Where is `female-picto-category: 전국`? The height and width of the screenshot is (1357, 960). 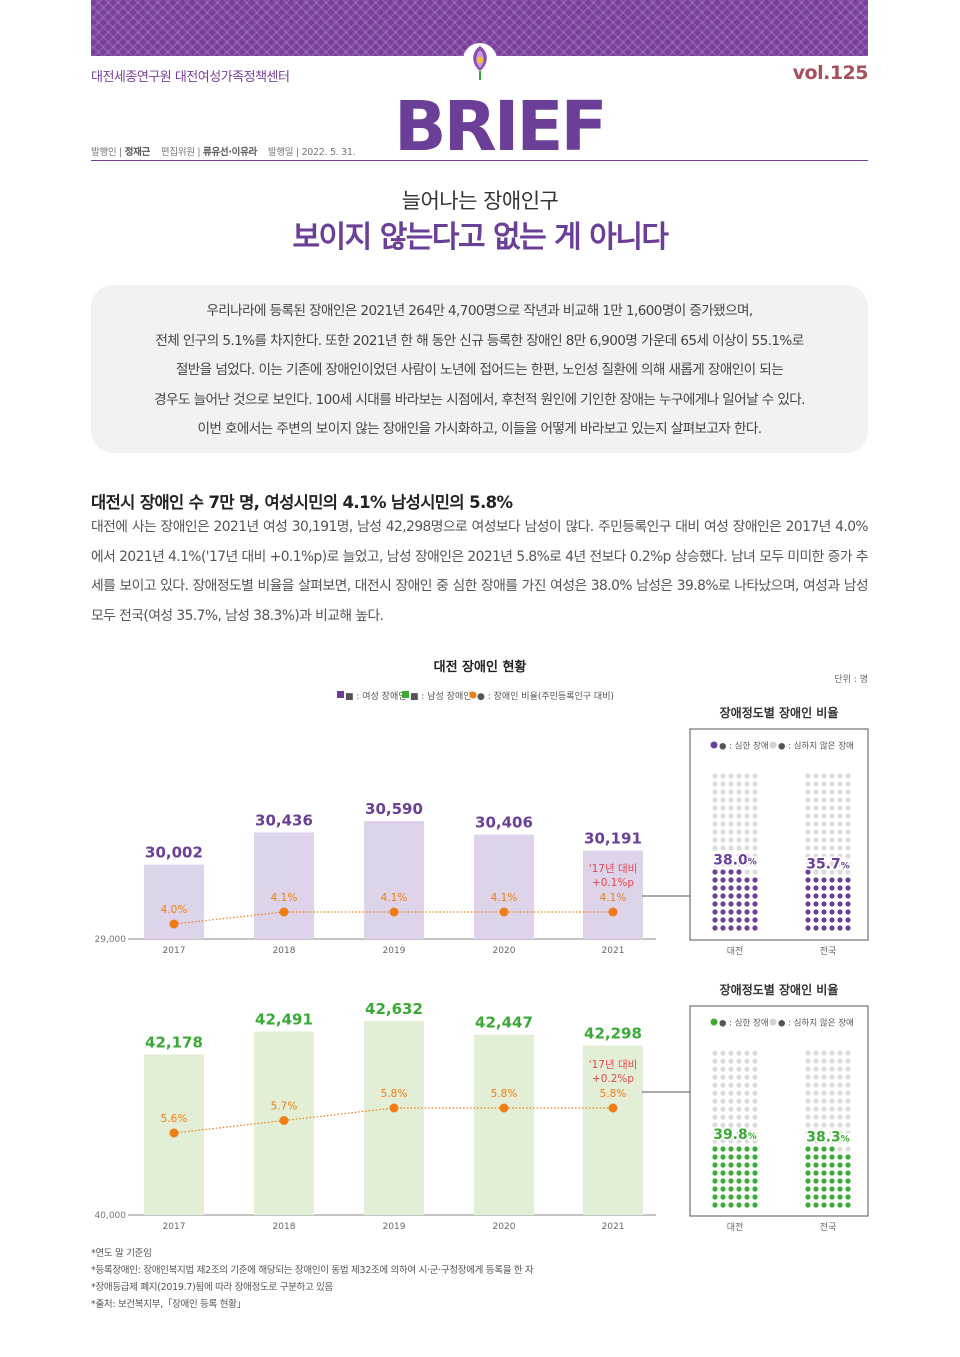
female-picto-category: 전국 is located at coordinates (828, 951).